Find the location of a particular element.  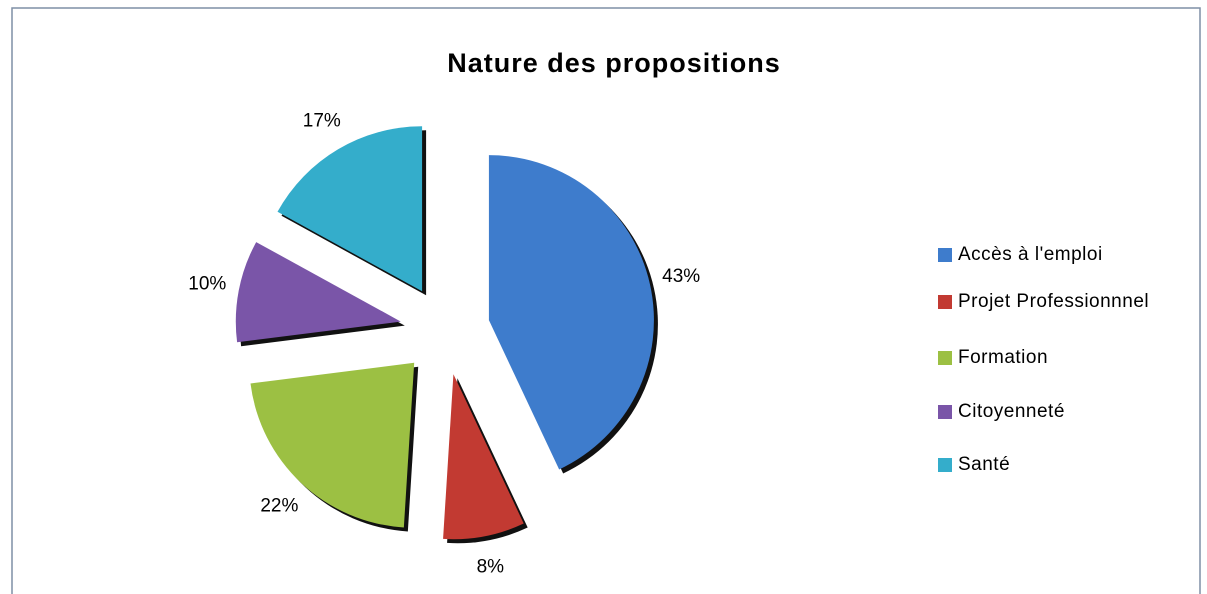

data-label: 17% is located at coordinates (322, 121).